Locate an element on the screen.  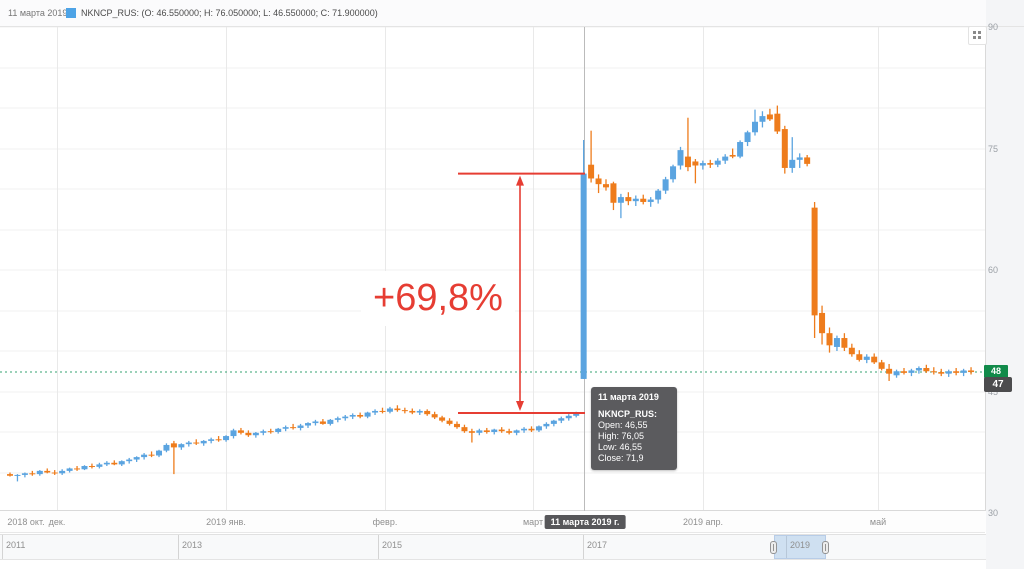
navigator-selected-range is located at coordinates (800, 547).